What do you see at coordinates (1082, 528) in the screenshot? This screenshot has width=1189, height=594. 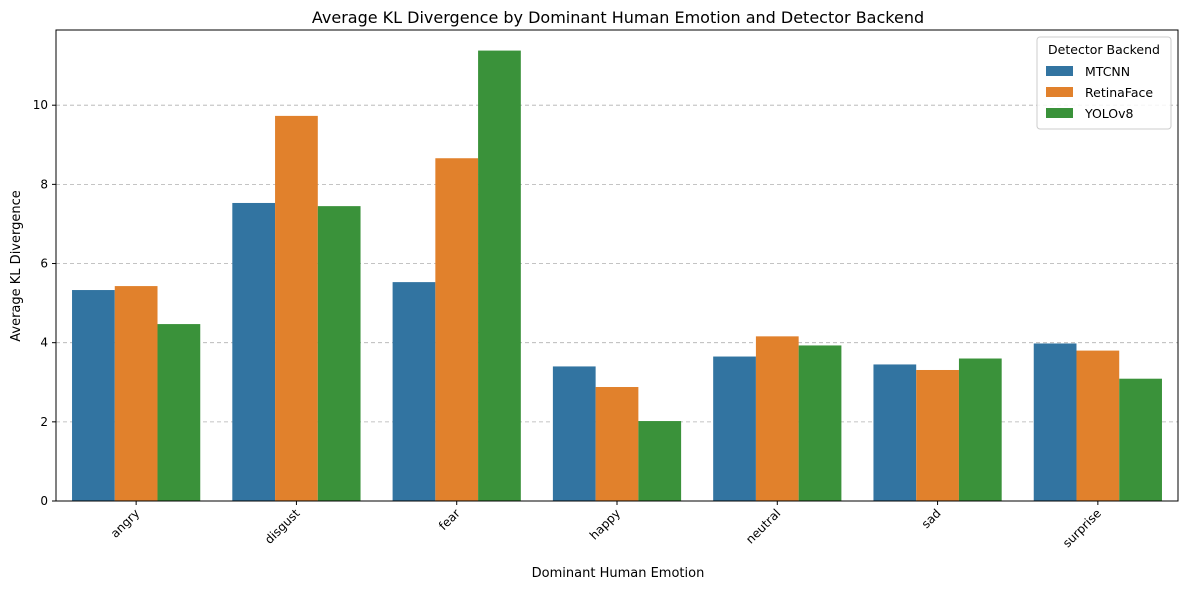 I see `x-tick-label: surprise` at bounding box center [1082, 528].